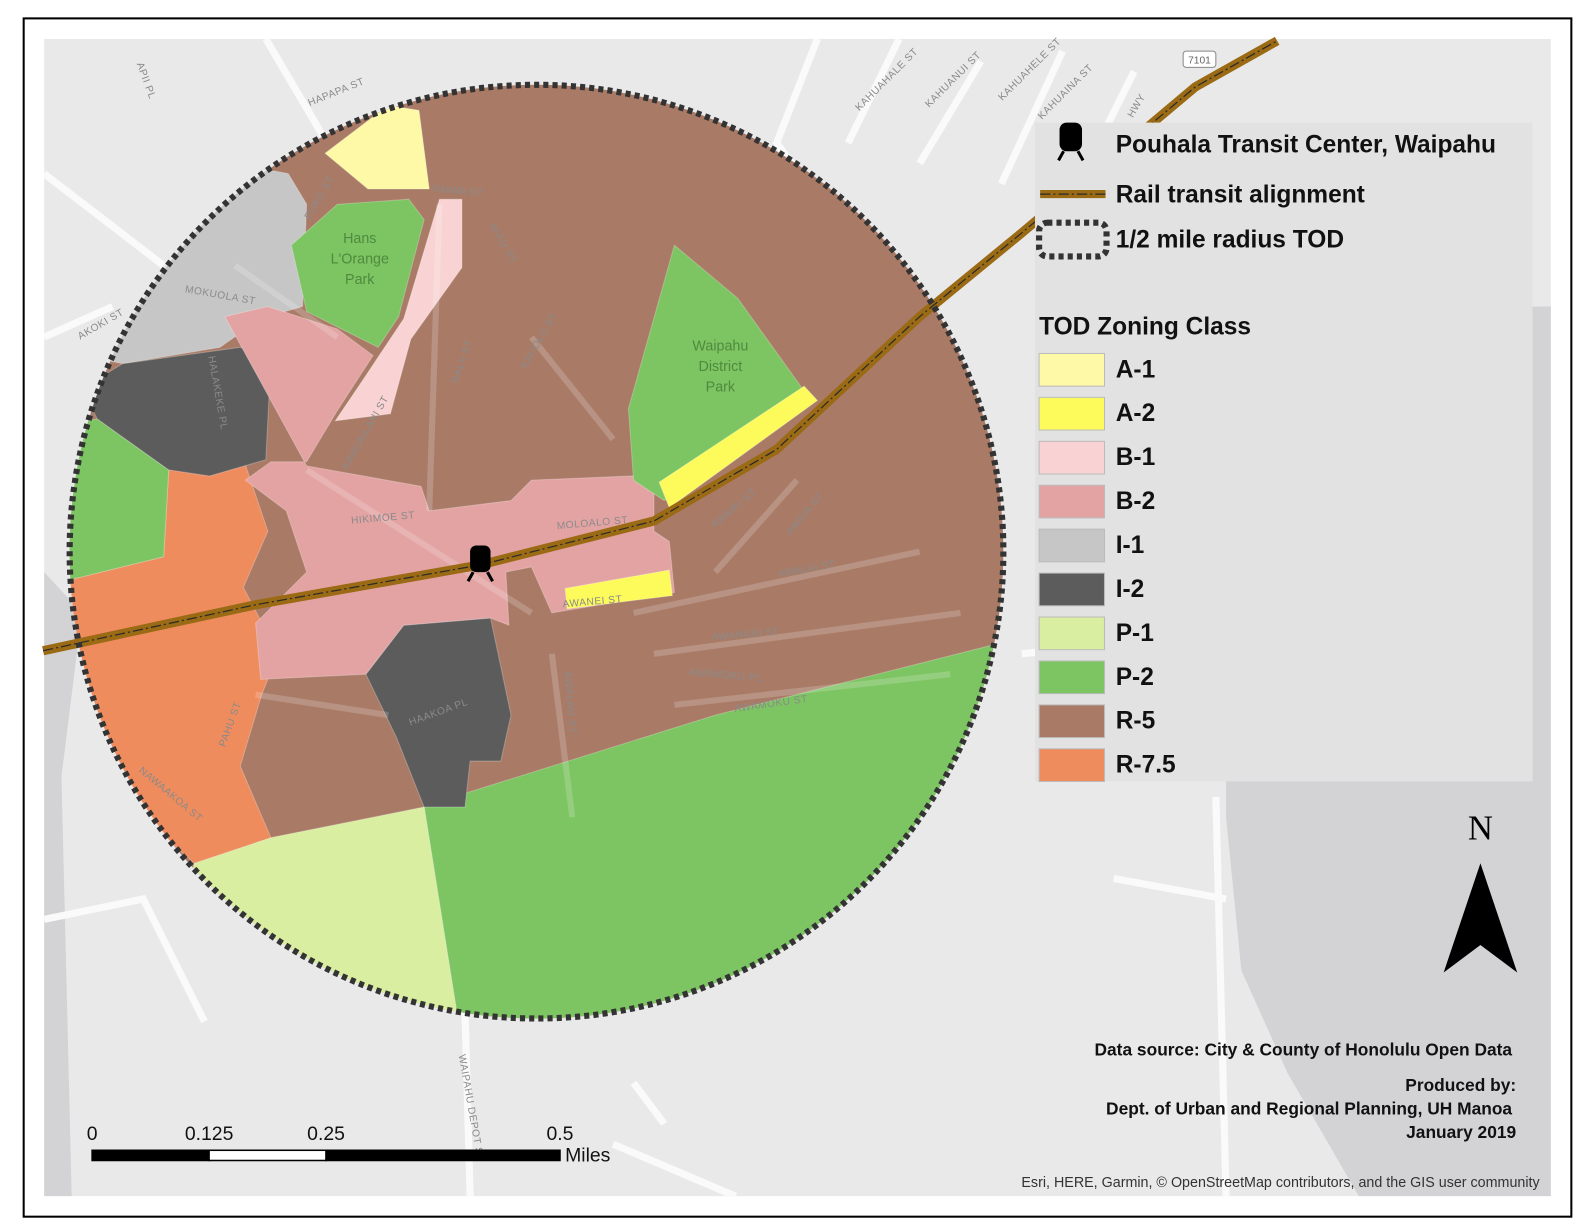  I want to click on north-label: N, so click(1480, 828).